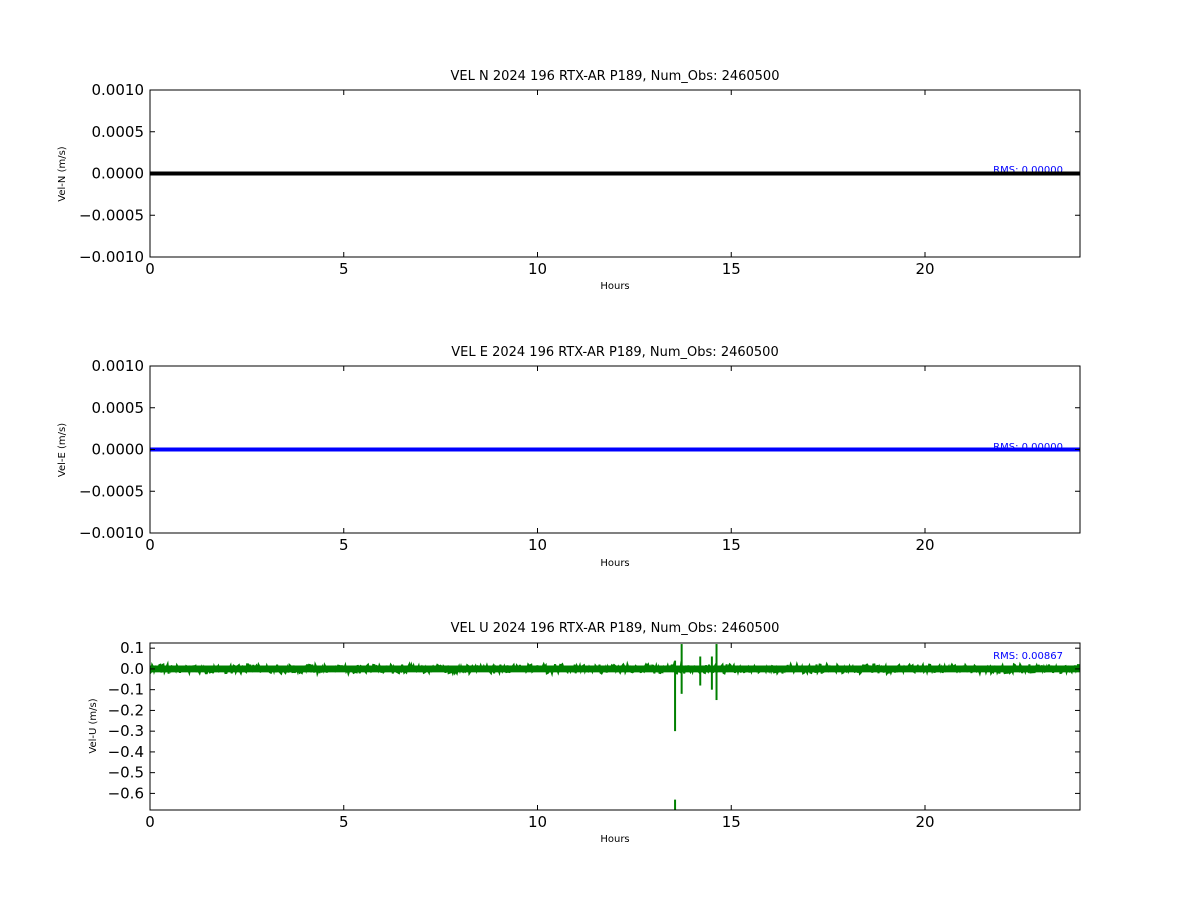 This screenshot has width=1200, height=900. What do you see at coordinates (924, 822) in the screenshot?
I see `vel-u-xtick-label-4: 20` at bounding box center [924, 822].